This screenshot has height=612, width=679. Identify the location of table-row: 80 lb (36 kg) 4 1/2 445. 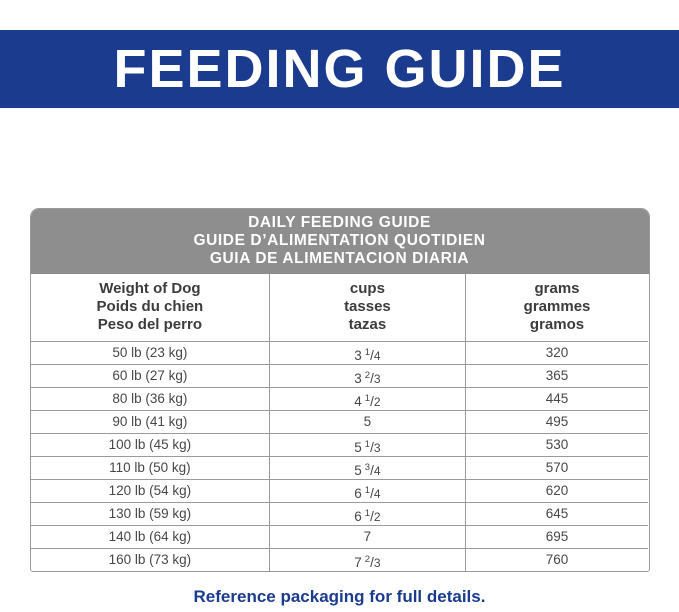
(339, 398).